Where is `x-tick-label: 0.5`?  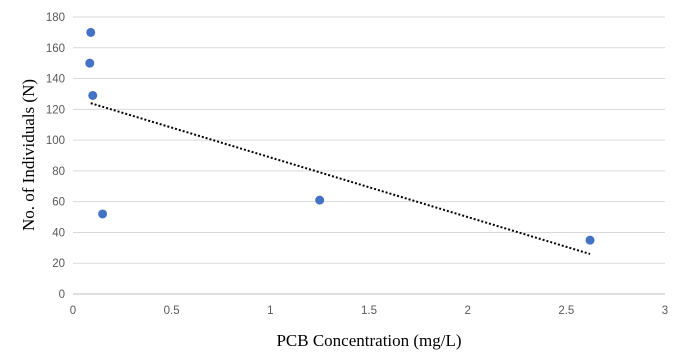
x-tick-label: 0.5 is located at coordinates (172, 311).